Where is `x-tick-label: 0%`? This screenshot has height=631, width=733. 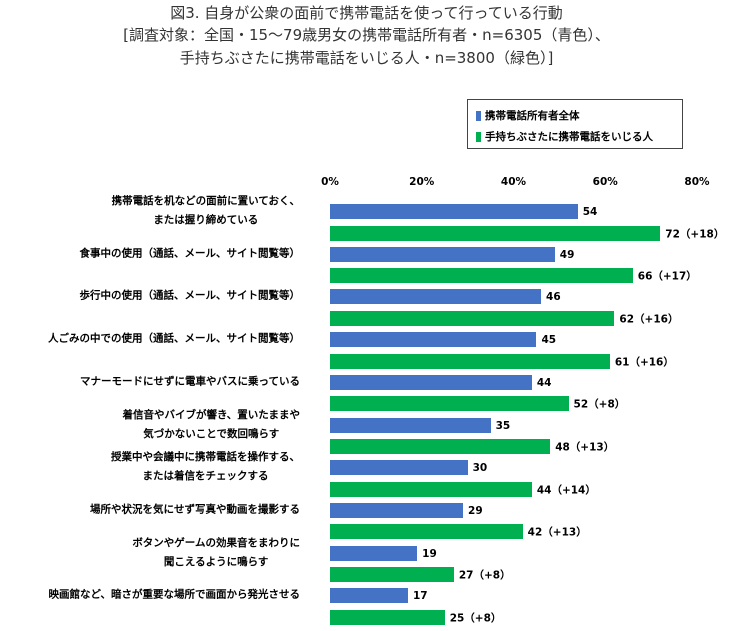
x-tick-label: 0% is located at coordinates (330, 182).